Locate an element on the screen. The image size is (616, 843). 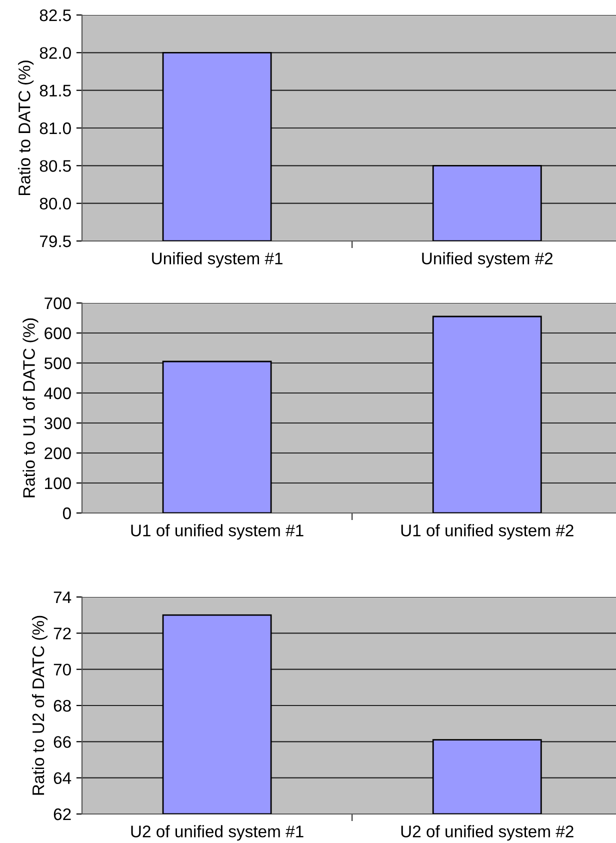
y-tick-label: 74 is located at coordinates (63, 598).